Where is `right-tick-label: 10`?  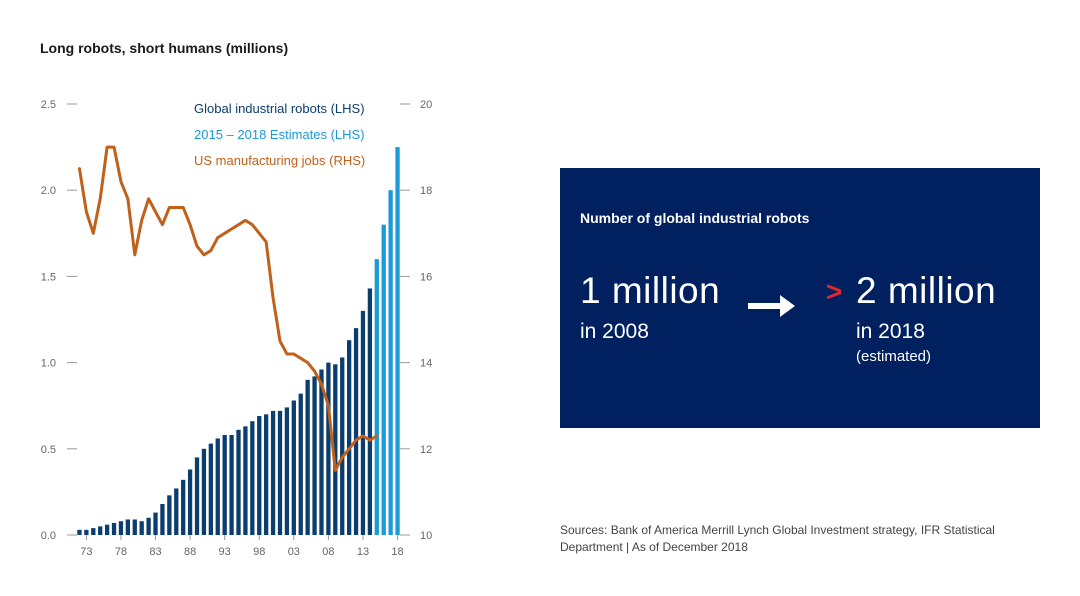
right-tick-label: 10 is located at coordinates (426, 536).